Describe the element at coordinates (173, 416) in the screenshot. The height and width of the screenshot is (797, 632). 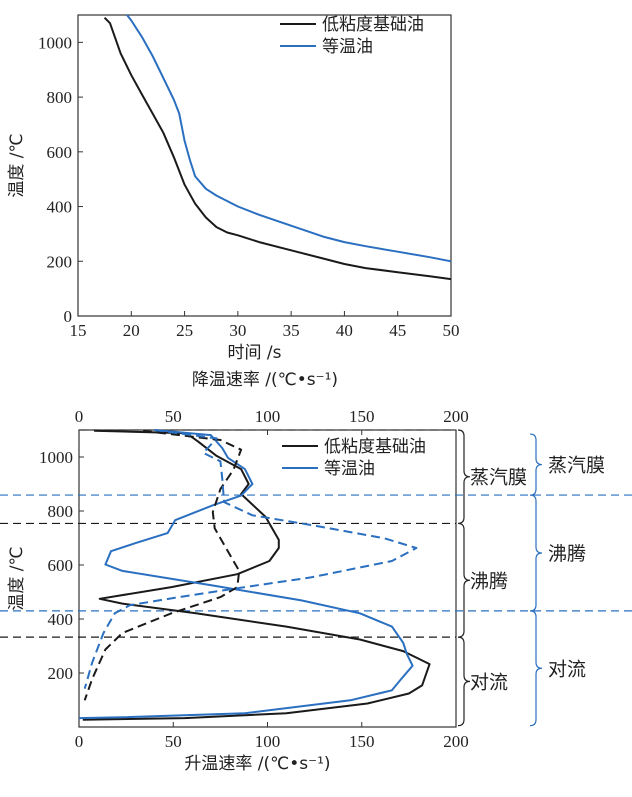
I see `top-x-tick-label: 50` at that location.